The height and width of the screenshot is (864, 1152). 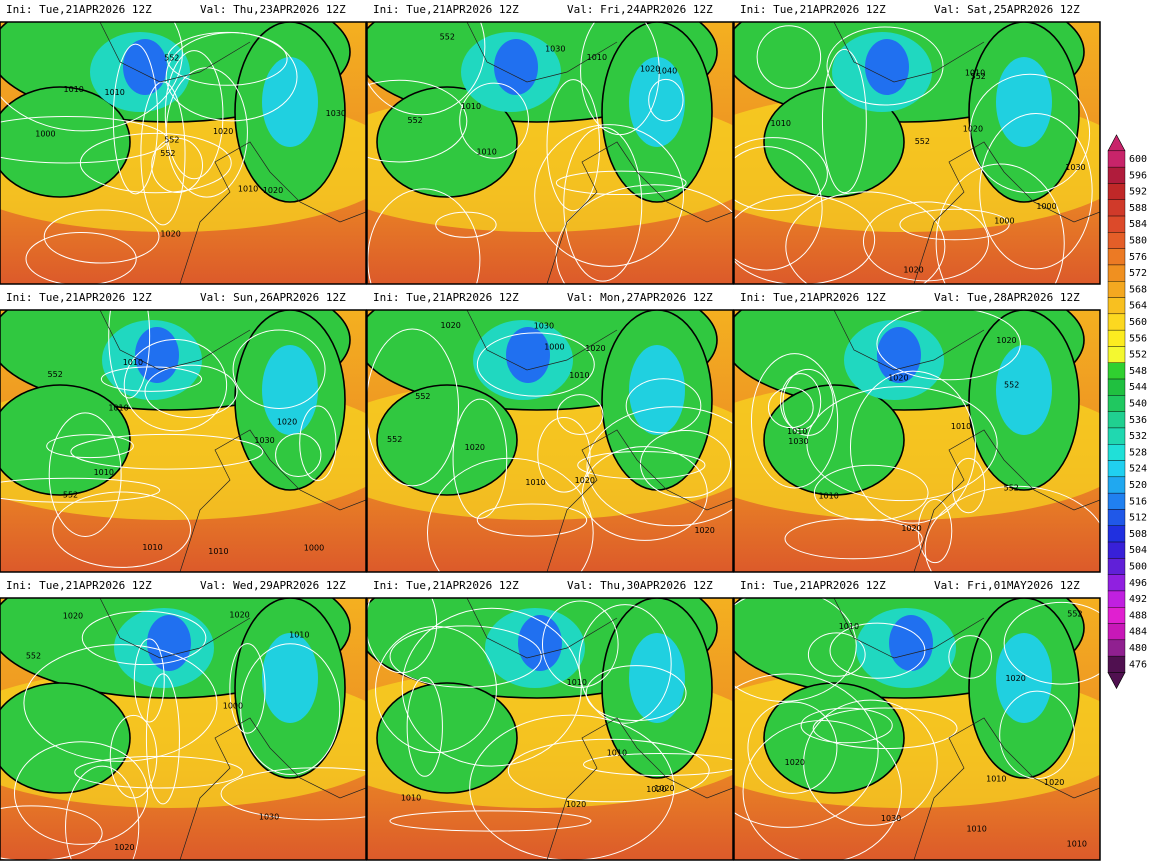 I want to click on map-panel: 1020 1030 1010 552 1020 1010 1010 1020 1010, so click(x=917, y=729).